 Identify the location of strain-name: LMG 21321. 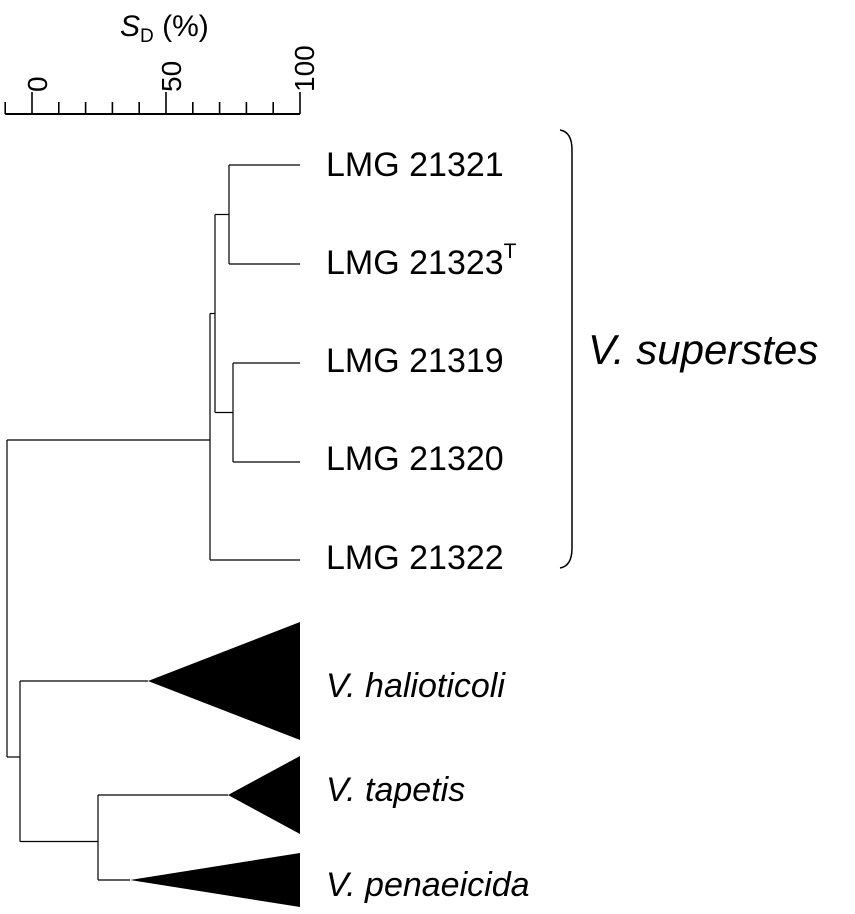
(415, 165).